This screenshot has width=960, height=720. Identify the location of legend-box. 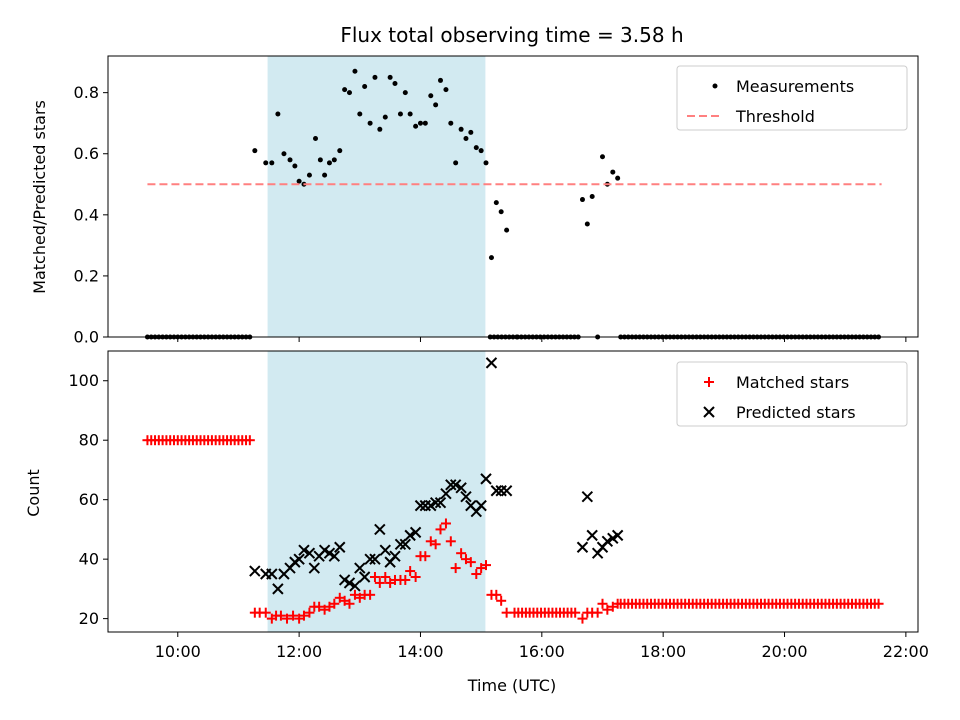
(792, 394).